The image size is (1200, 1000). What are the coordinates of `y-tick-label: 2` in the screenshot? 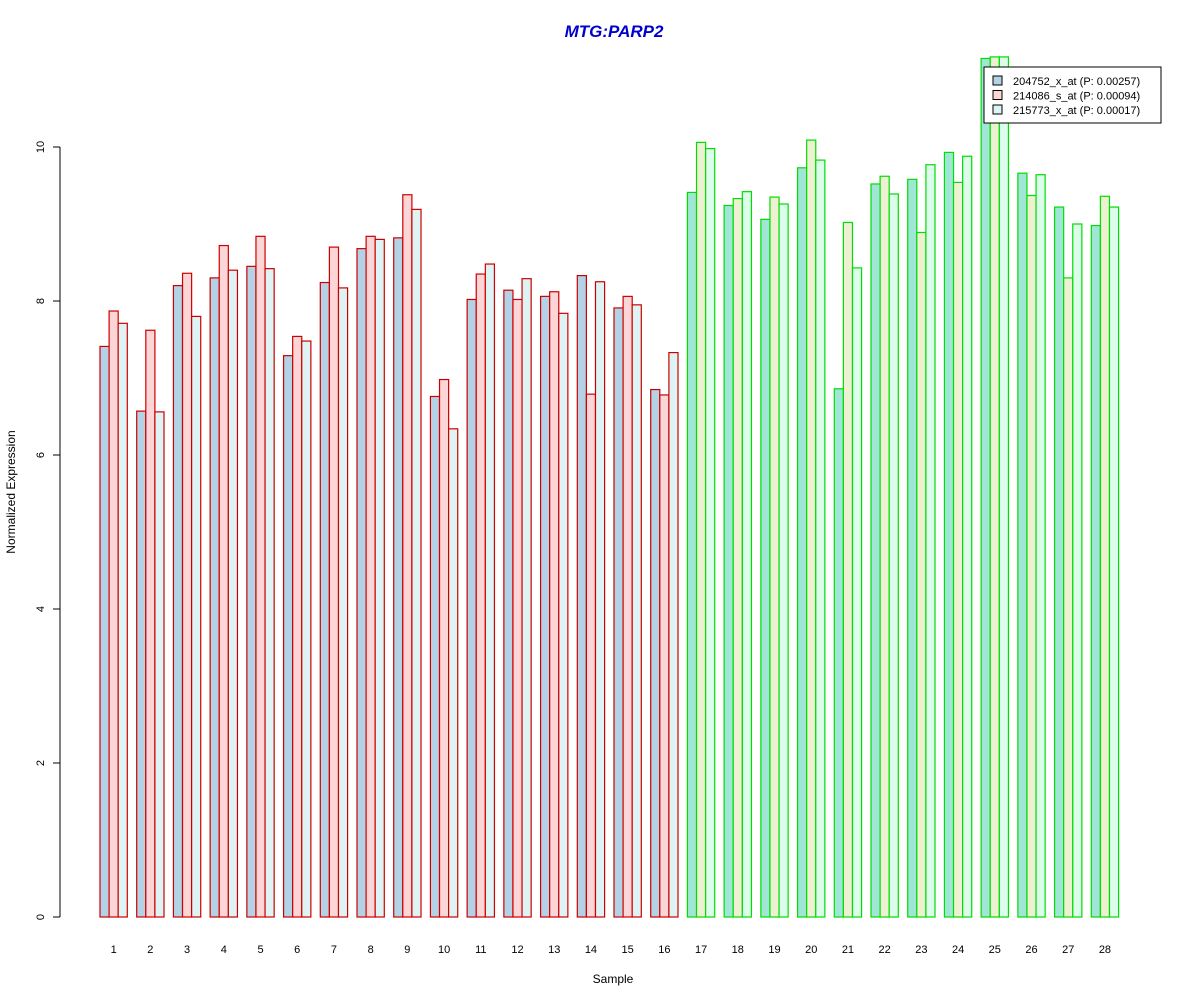 It's located at (41, 763).